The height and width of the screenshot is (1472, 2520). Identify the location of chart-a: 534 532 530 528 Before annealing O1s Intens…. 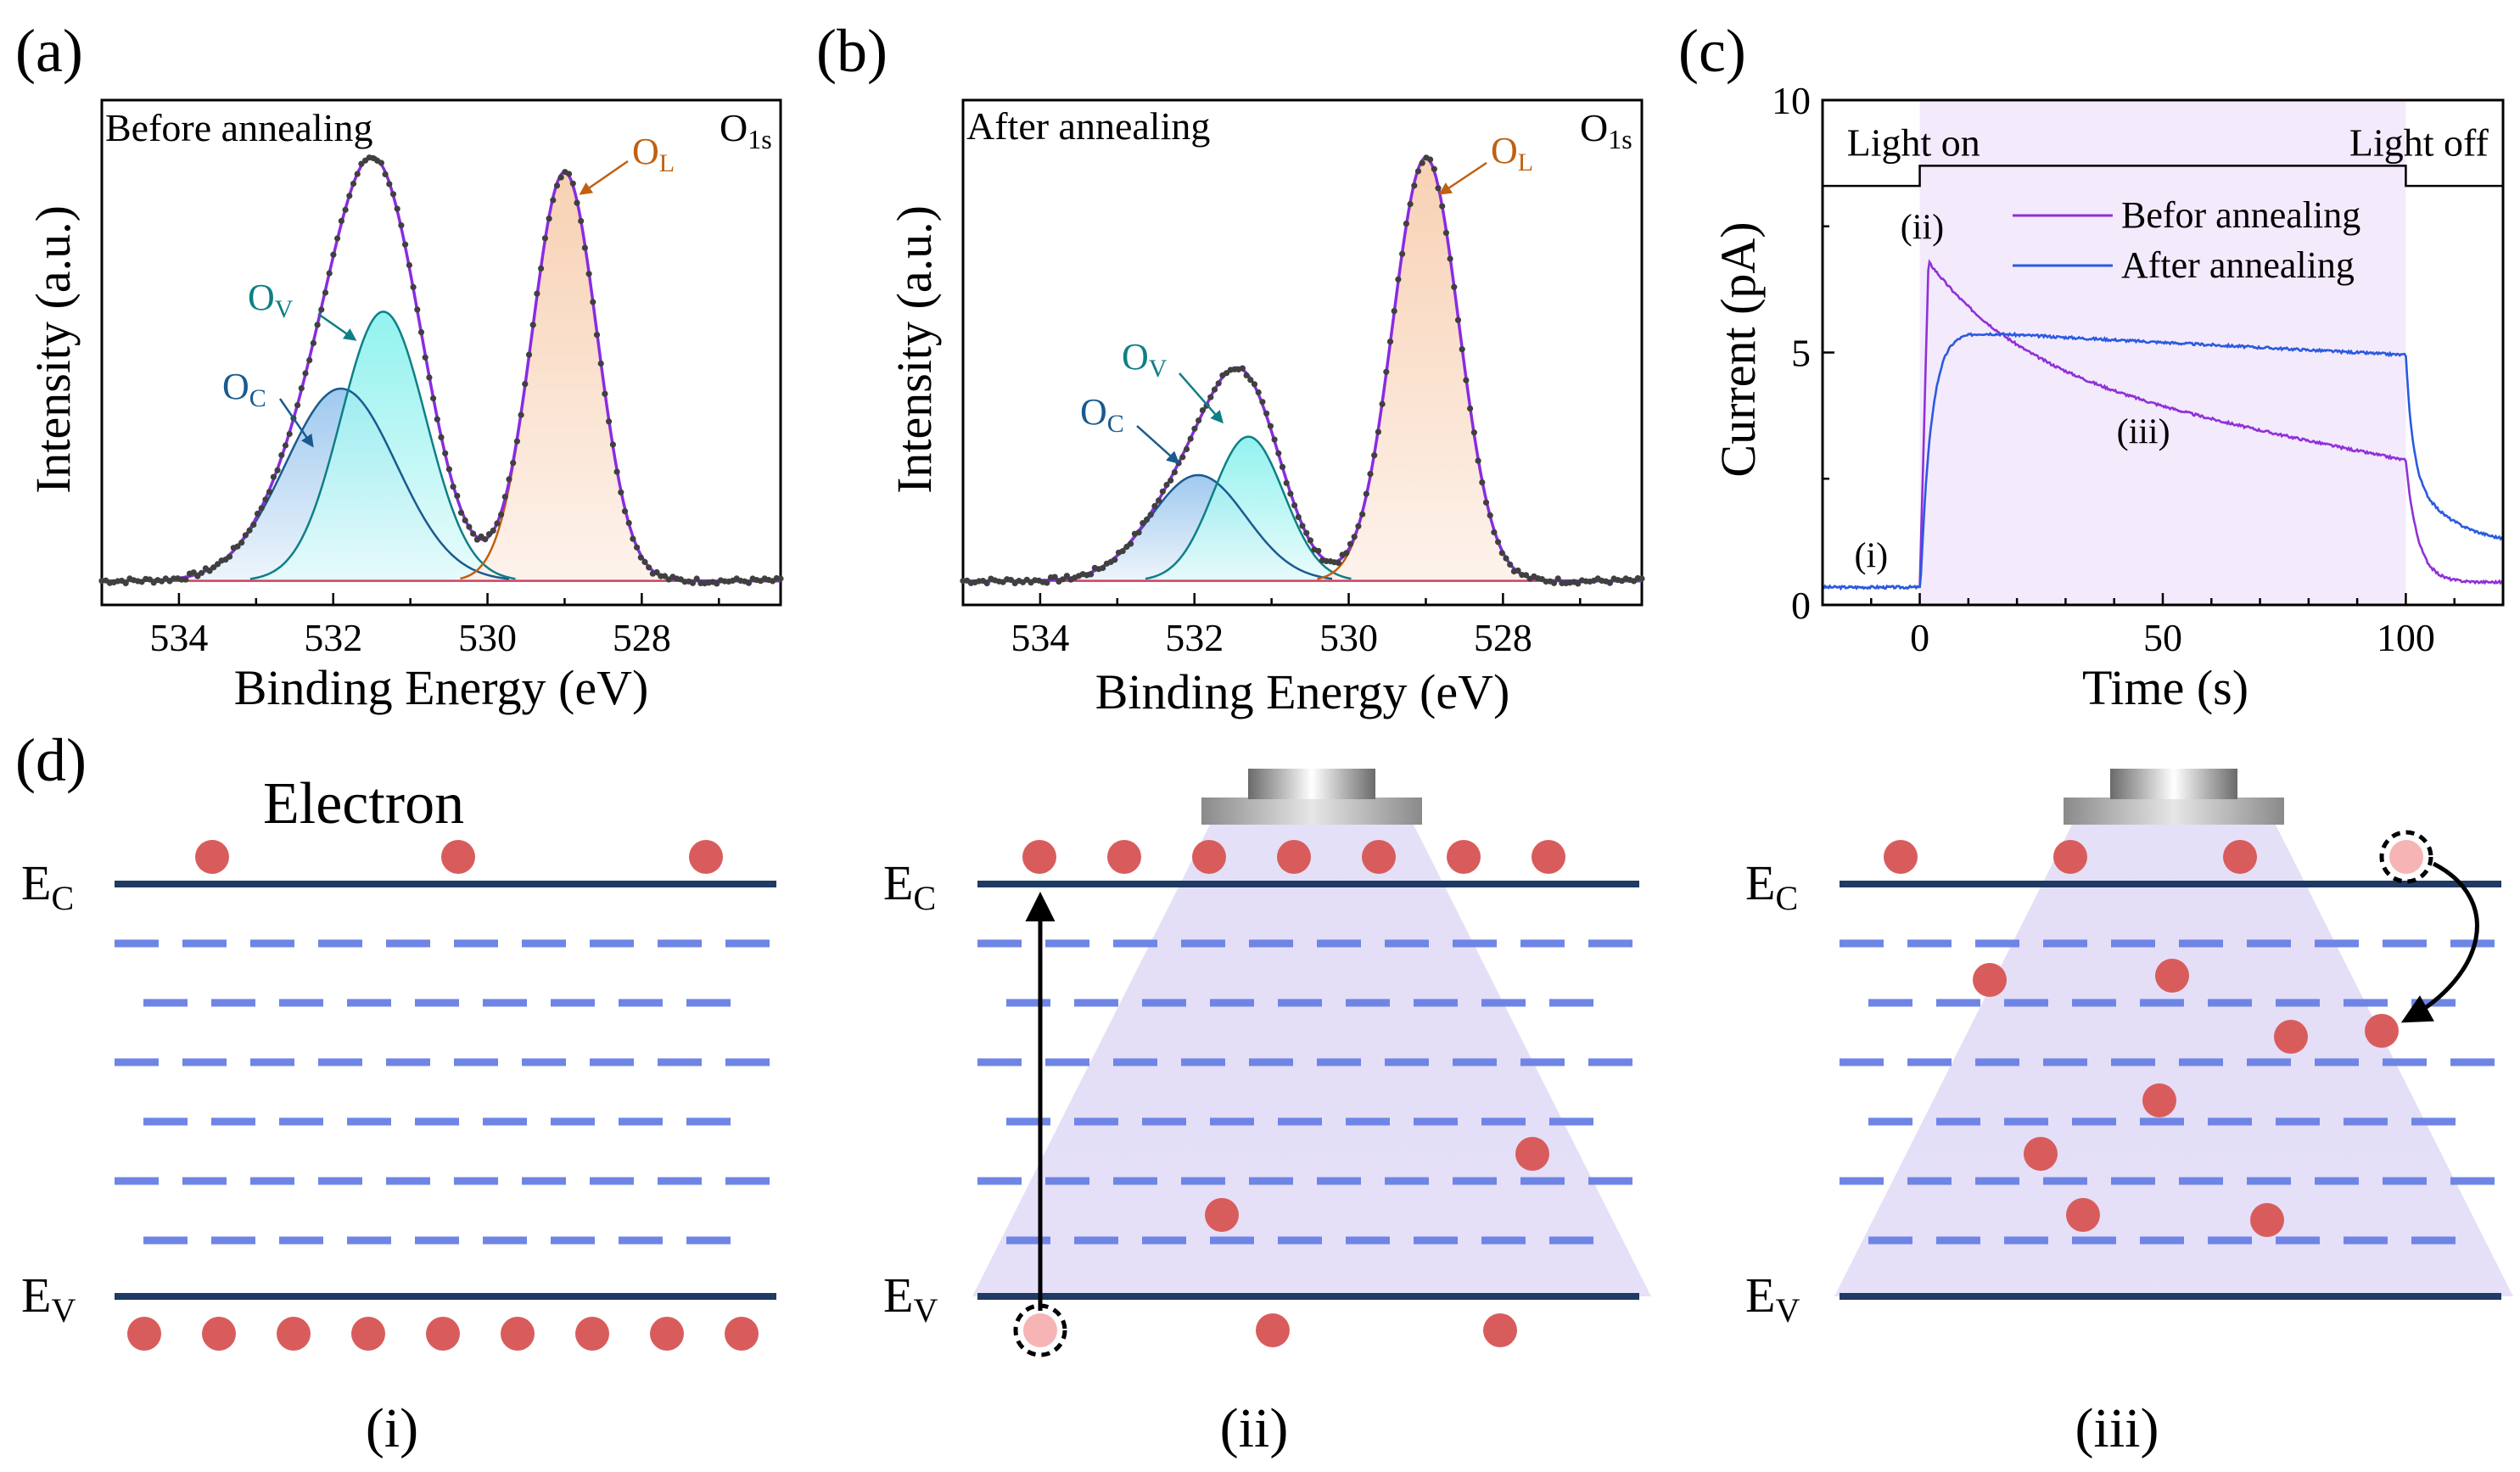
(405, 406).